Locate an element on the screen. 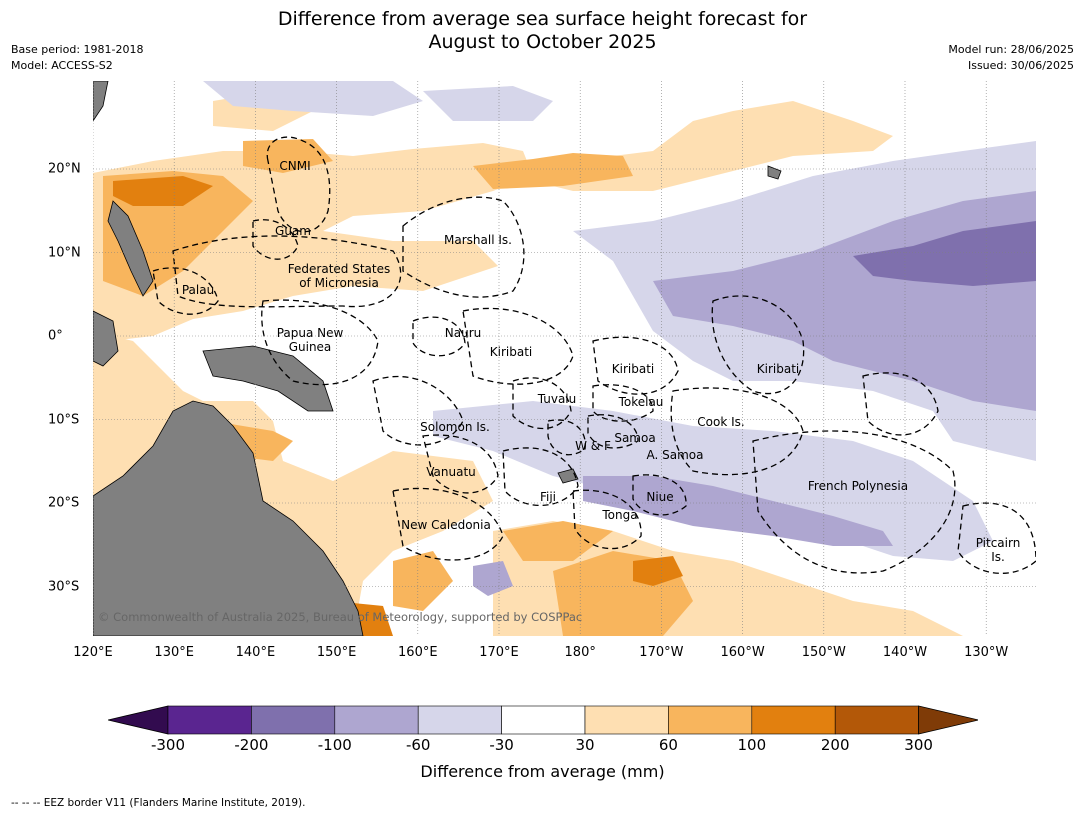 Image resolution: width=1085 pixels, height=816 pixels. region-label-line: Guinea is located at coordinates (310, 347).